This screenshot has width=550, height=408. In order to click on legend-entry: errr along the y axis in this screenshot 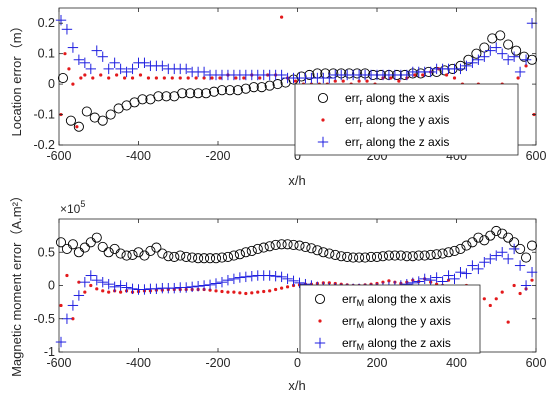, I will do `click(385, 121)`.